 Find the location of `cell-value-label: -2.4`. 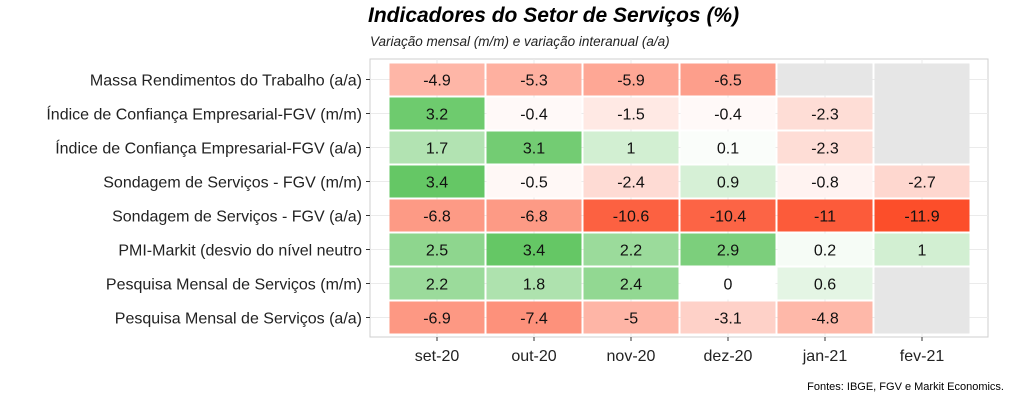

cell-value-label: -2.4 is located at coordinates (631, 183).